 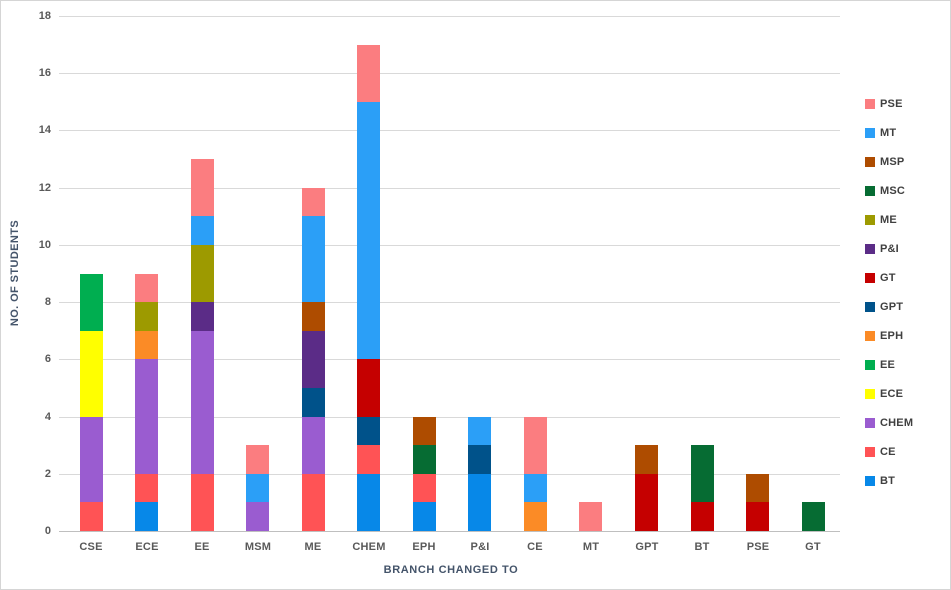 I want to click on legend-label-EE: EE, so click(x=888, y=364).